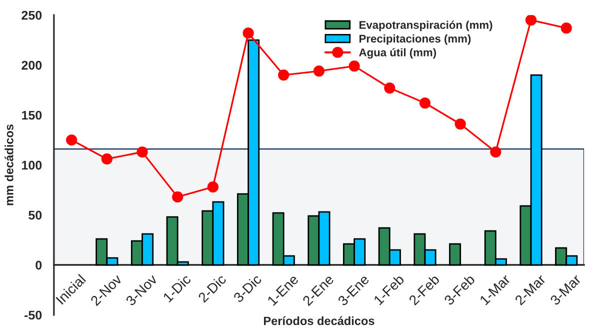 The image size is (599, 335). What do you see at coordinates (9, 165) in the screenshot?
I see `y-axis-title: mm decádicos` at bounding box center [9, 165].